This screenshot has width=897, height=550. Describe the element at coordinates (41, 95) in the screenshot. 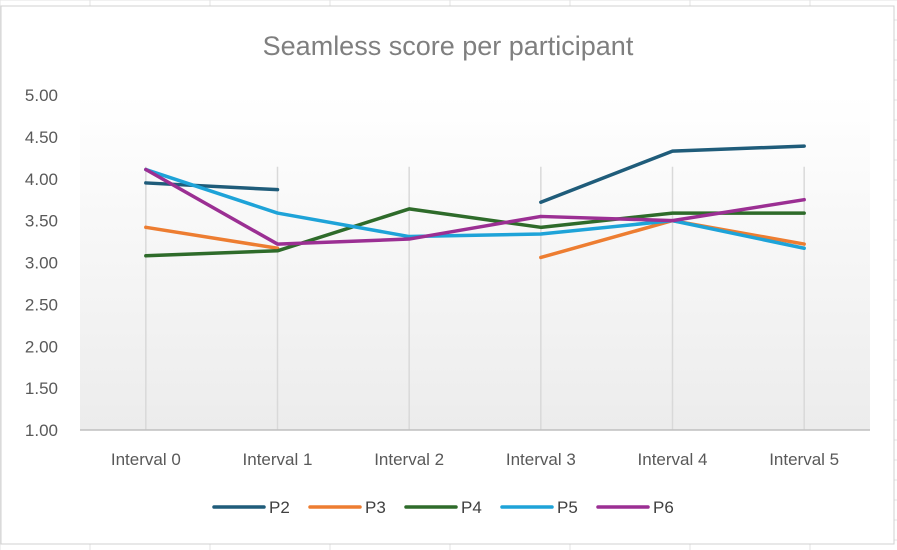

I see `y-tick-label: 5.00` at that location.